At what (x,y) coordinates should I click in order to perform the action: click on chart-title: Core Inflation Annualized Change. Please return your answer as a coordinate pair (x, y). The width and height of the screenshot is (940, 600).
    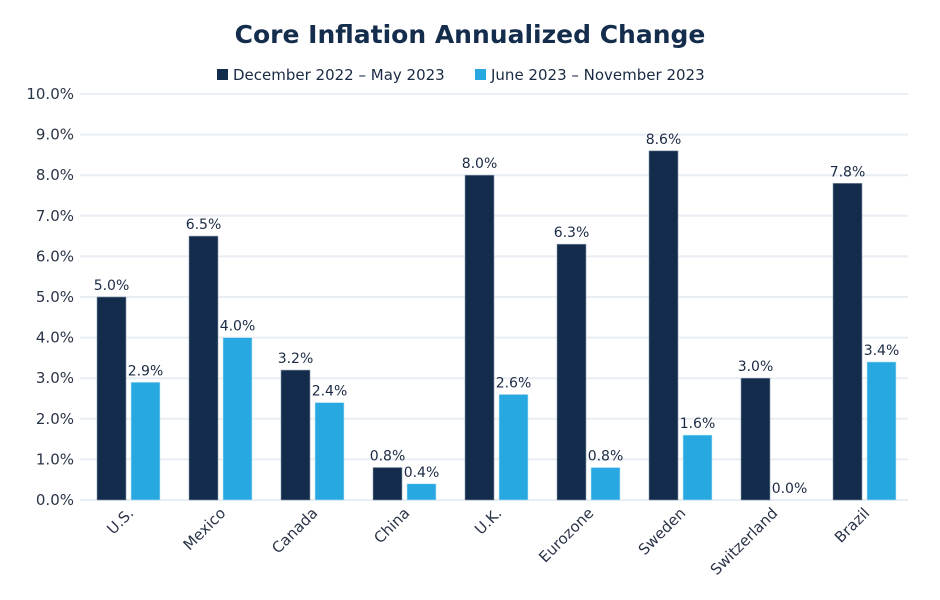
    Looking at the image, I should click on (470, 34).